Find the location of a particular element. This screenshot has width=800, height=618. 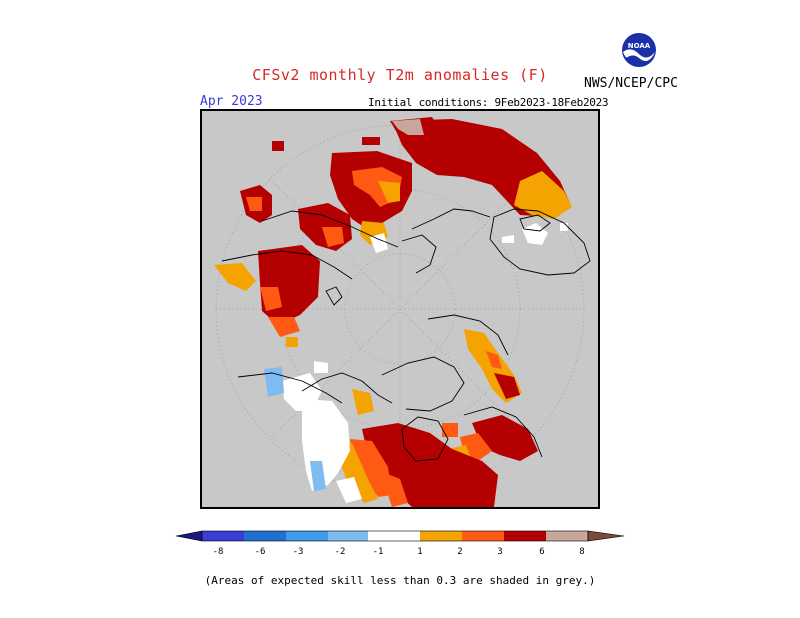

colorbar-label-m2: -2 is located at coordinates (340, 552).